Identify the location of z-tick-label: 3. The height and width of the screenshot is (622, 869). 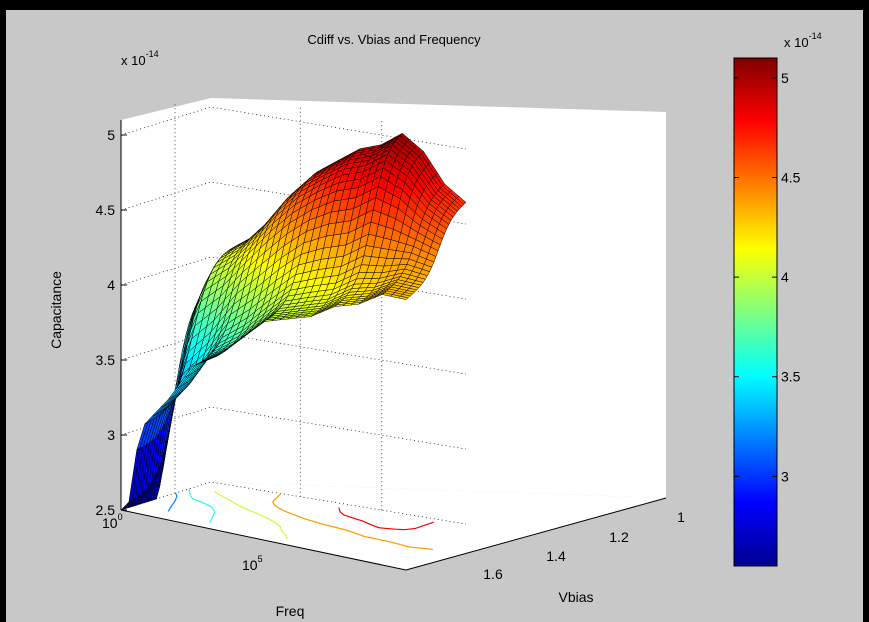
(111, 435).